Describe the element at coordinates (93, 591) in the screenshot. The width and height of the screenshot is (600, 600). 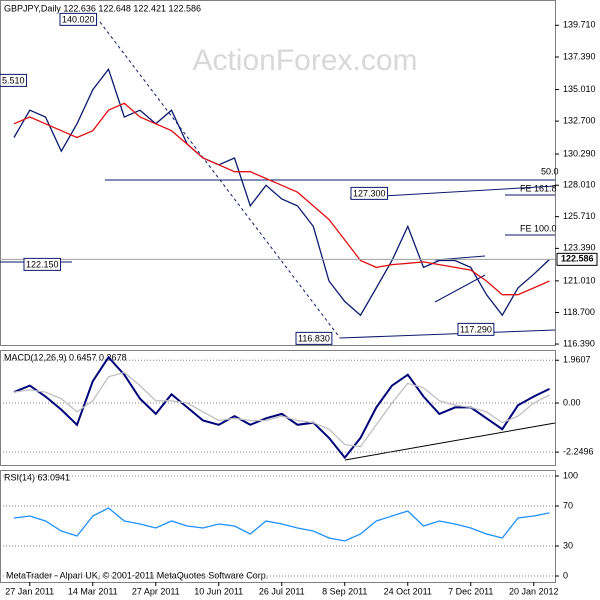
I see `x-tick-label: 14 Mar 2011` at that location.